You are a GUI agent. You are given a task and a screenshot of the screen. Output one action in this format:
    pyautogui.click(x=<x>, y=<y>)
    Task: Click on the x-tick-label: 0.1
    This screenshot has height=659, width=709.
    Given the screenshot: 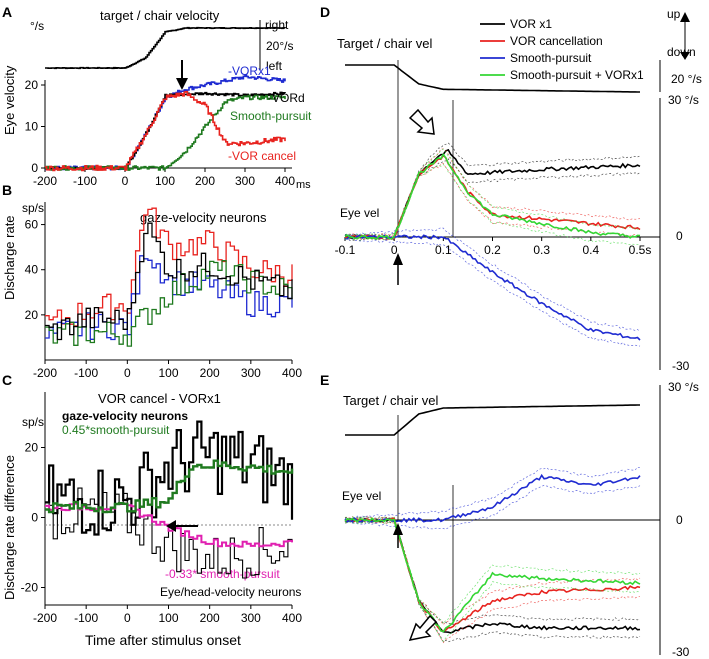 What is the action you would take?
    pyautogui.click(x=443, y=250)
    